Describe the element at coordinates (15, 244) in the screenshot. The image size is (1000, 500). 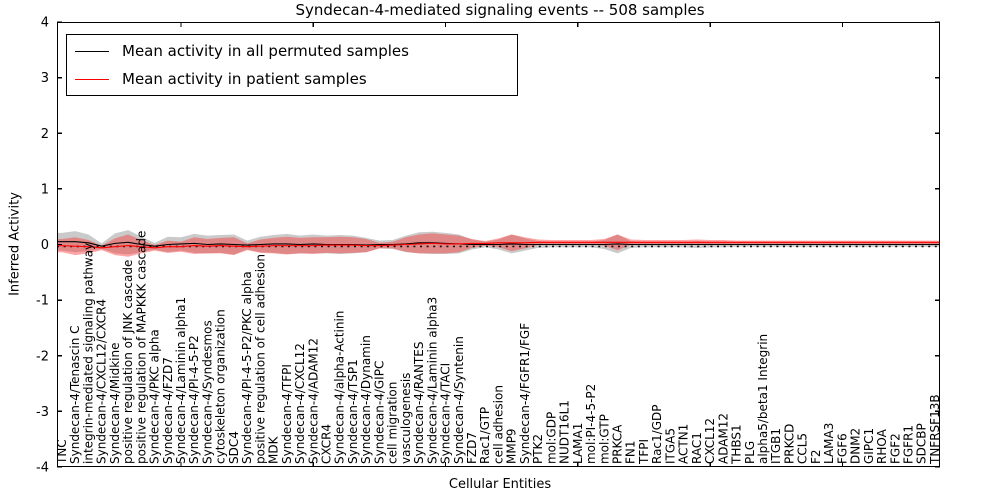
I see `y-axis-title: Inferred Activity` at that location.